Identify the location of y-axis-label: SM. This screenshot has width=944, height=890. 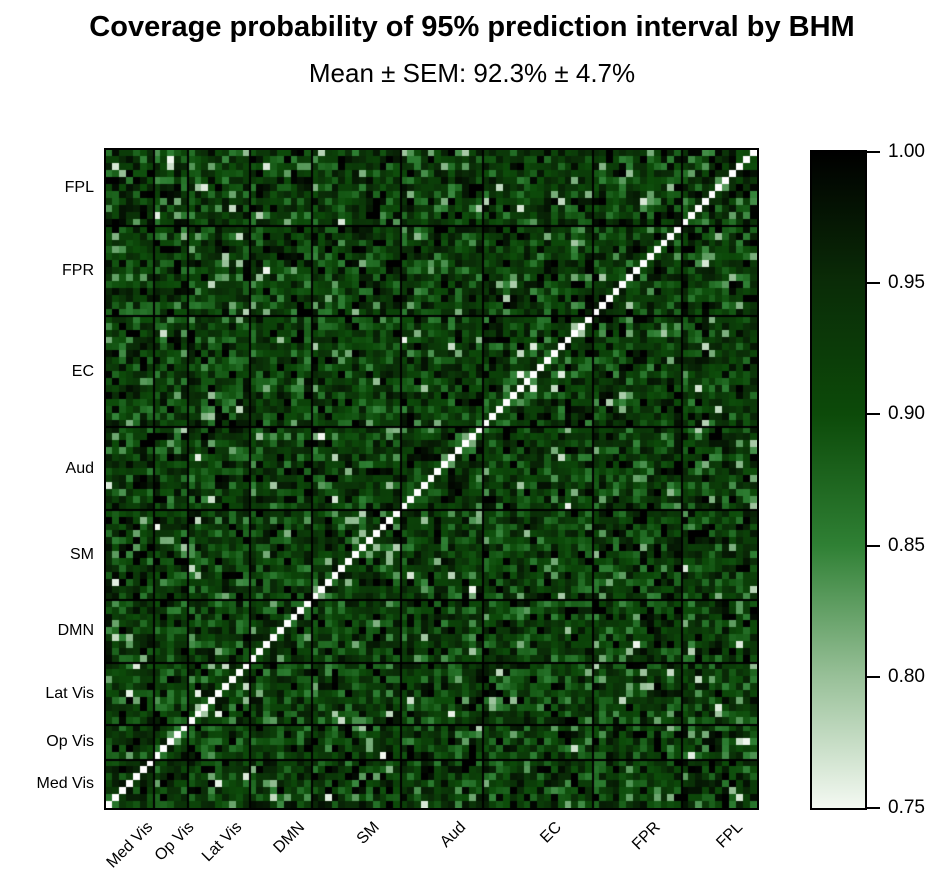
(82, 554).